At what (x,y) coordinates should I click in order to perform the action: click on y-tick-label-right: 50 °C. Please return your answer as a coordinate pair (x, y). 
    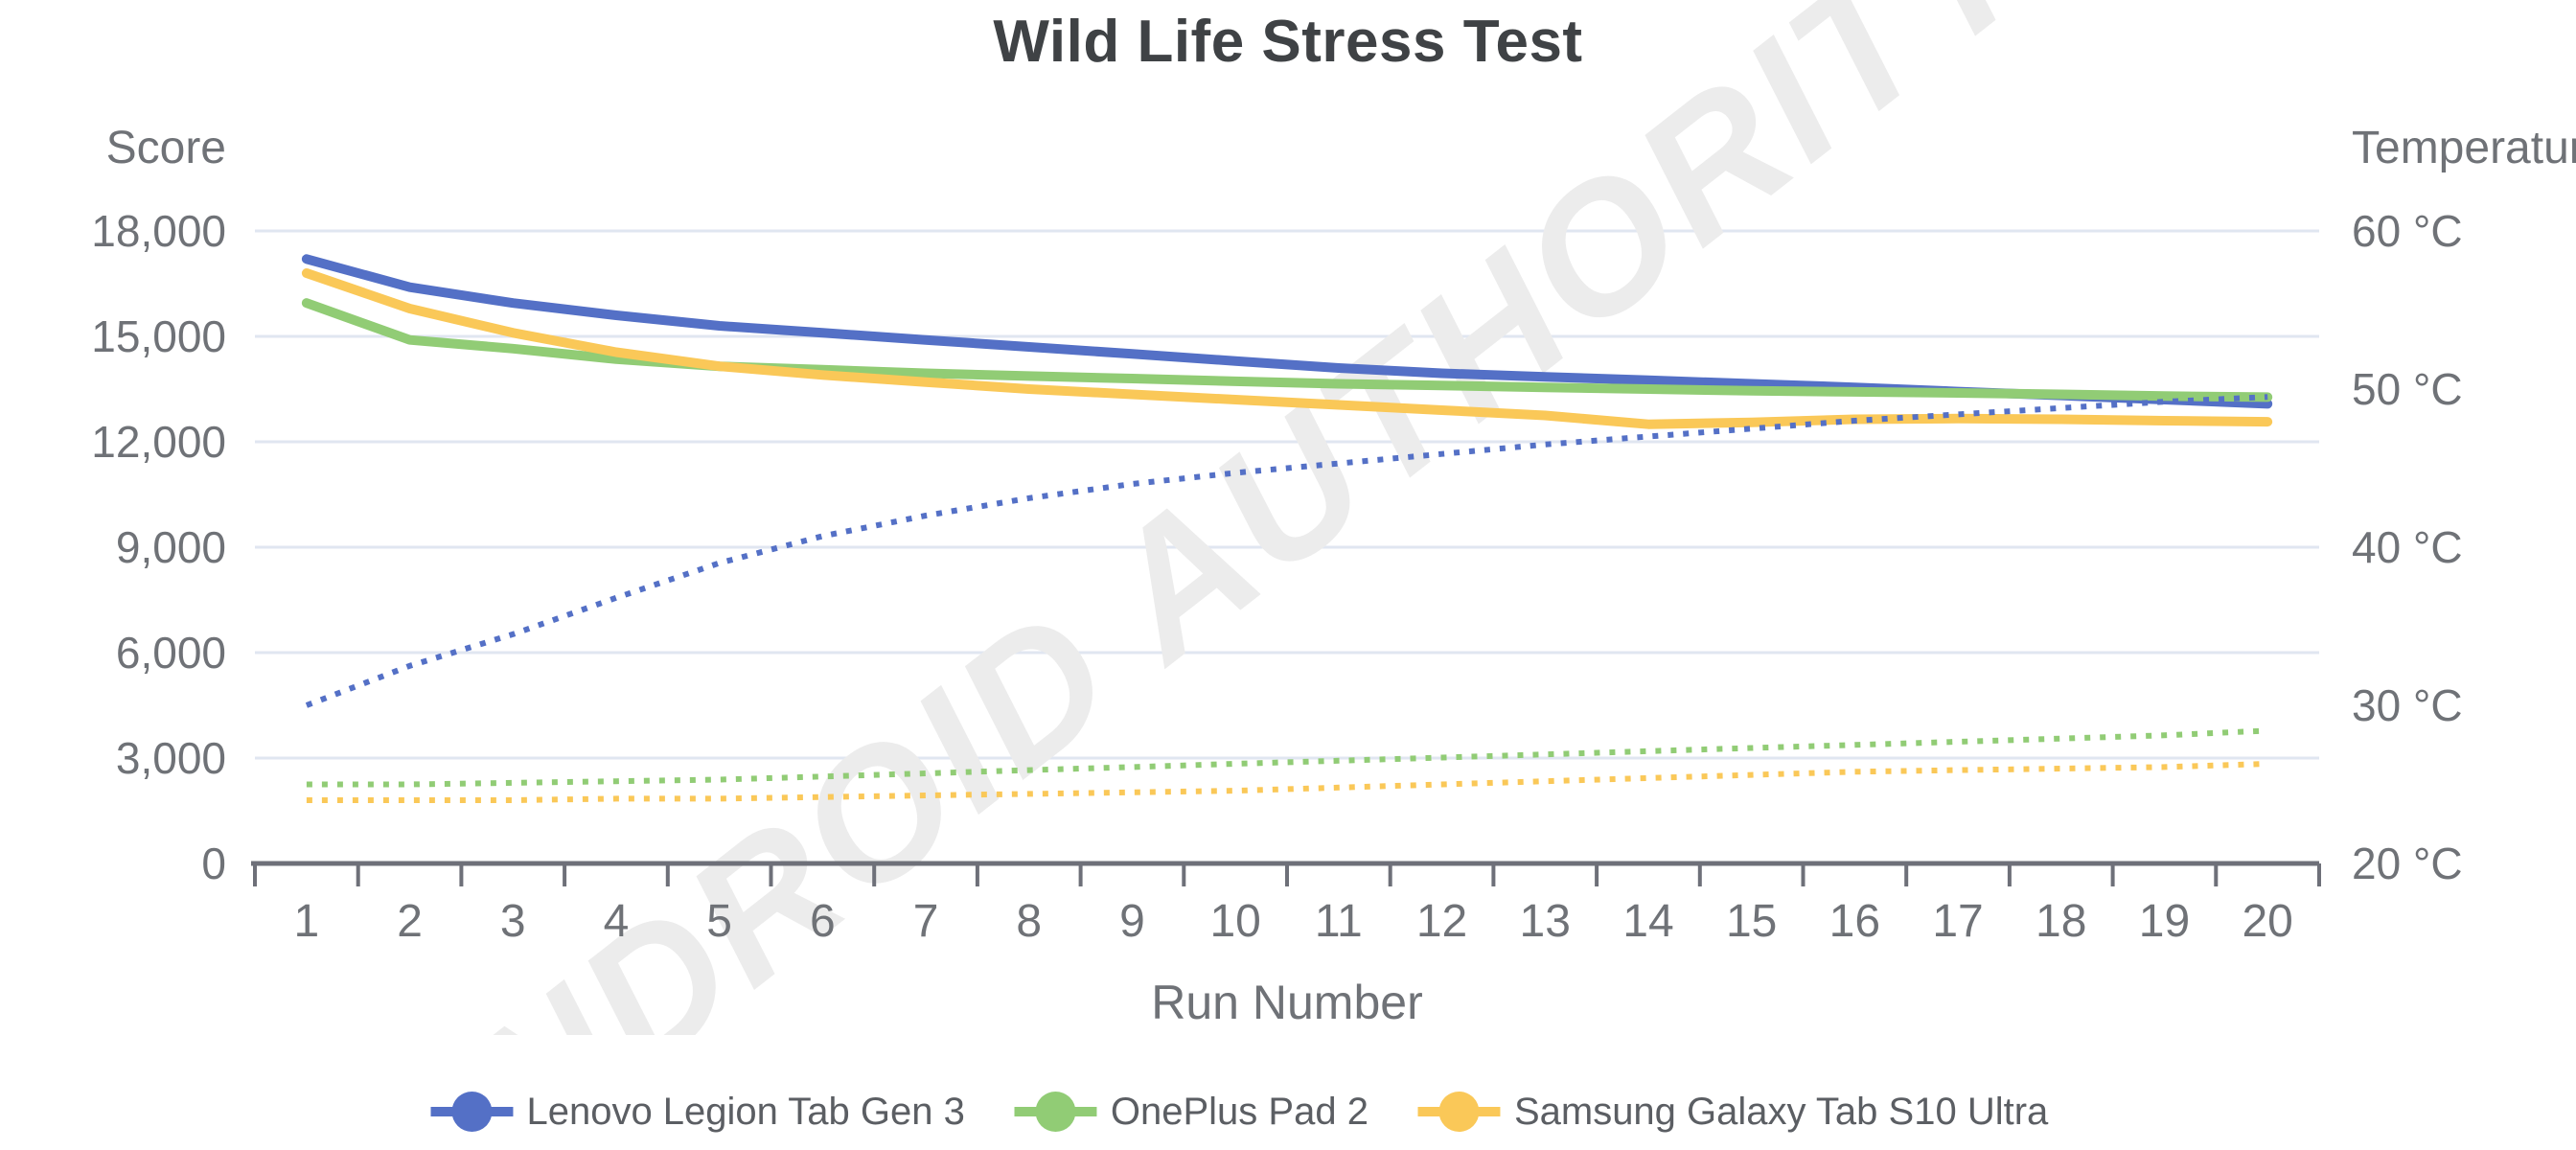
    Looking at the image, I should click on (2407, 389).